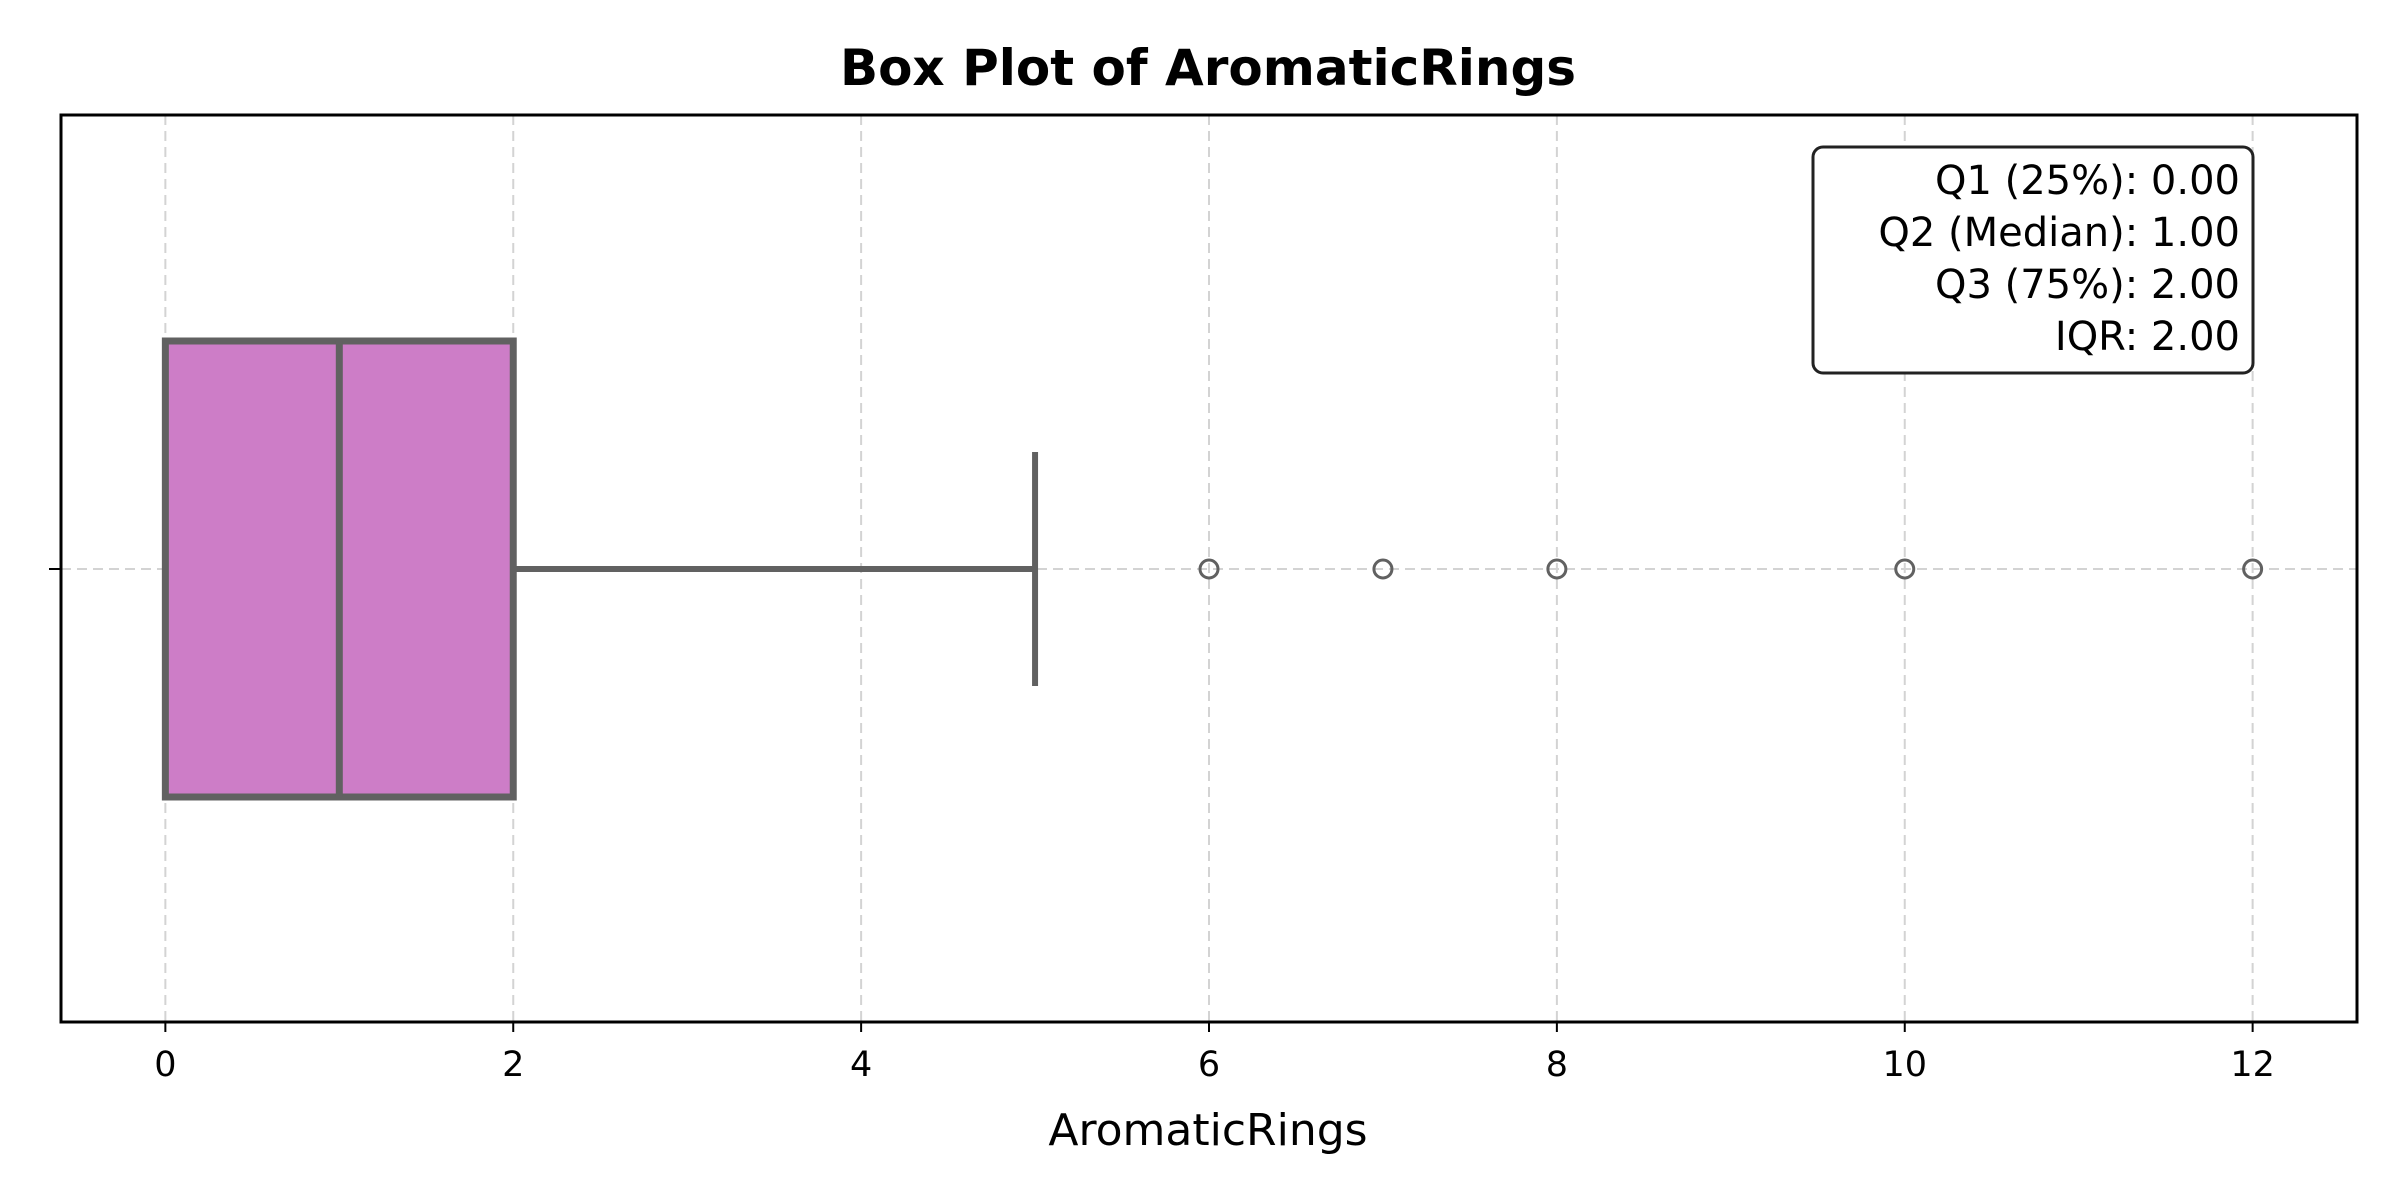 The height and width of the screenshot is (1200, 2400). What do you see at coordinates (2059, 233) in the screenshot?
I see `stats-median-text: Q2 (Median): 1.00` at bounding box center [2059, 233].